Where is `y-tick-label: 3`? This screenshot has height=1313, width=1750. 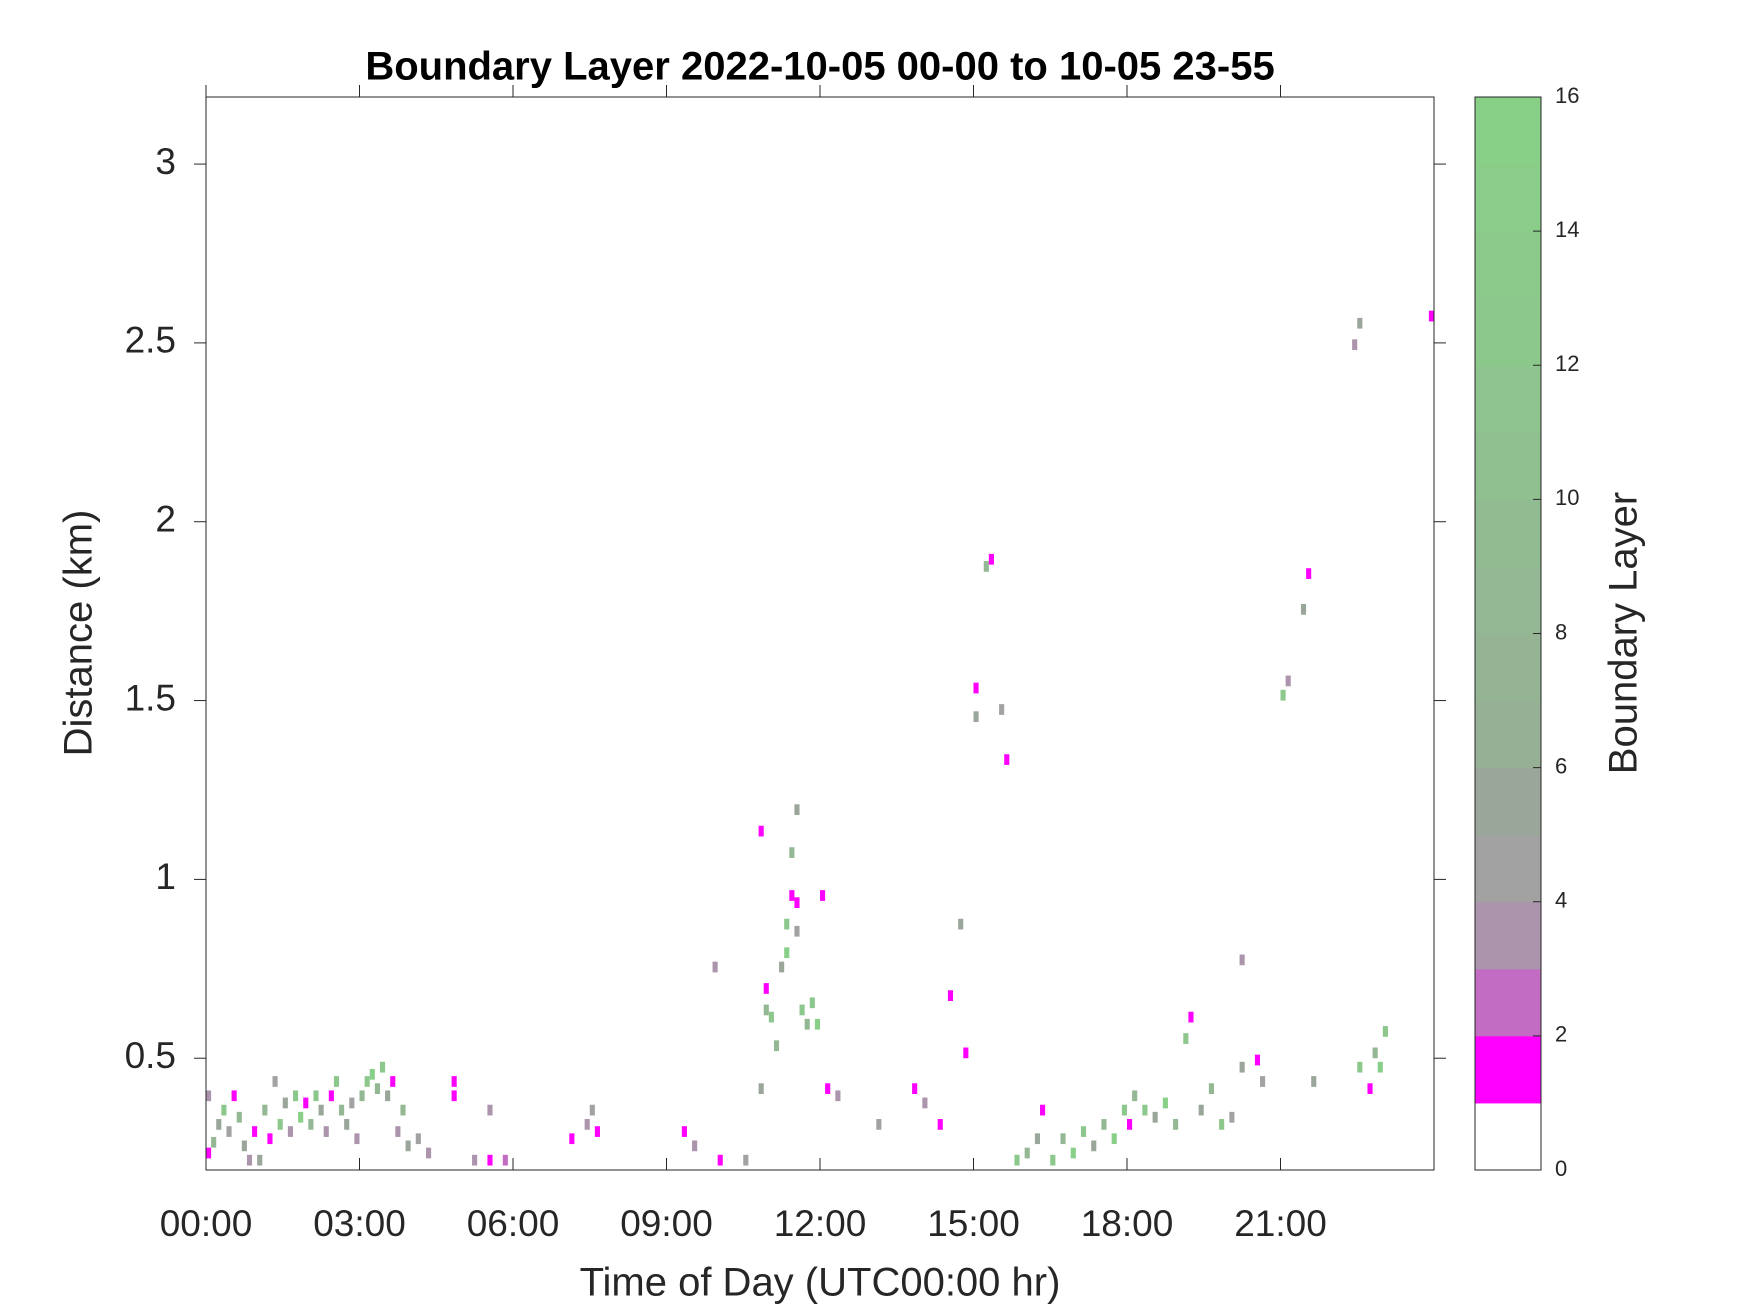 y-tick-label: 3 is located at coordinates (165, 161).